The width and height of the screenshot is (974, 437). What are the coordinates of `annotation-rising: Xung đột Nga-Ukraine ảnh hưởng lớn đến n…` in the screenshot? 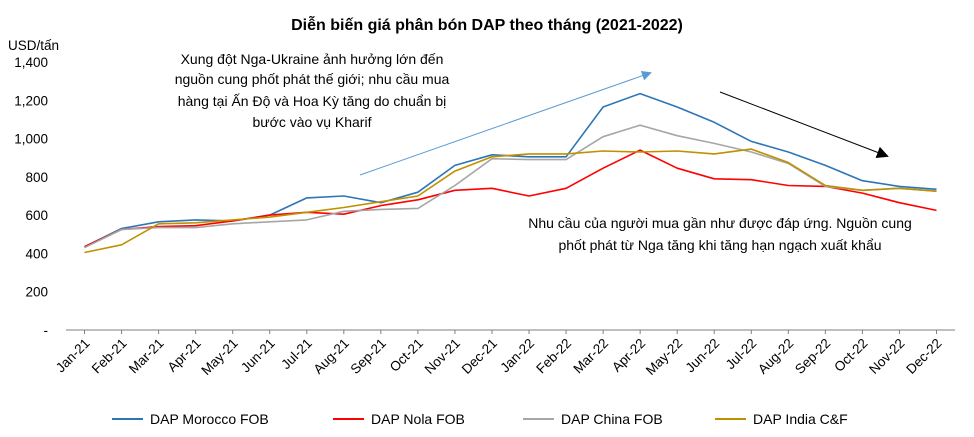 It's located at (312, 90).